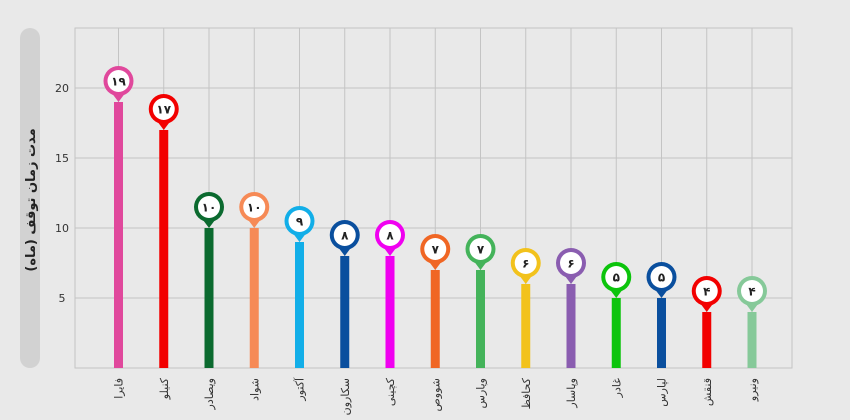 The height and width of the screenshot is (420, 850). What do you see at coordinates (62, 193) in the screenshot?
I see `y-ticks: 5 10 15 20` at bounding box center [62, 193].